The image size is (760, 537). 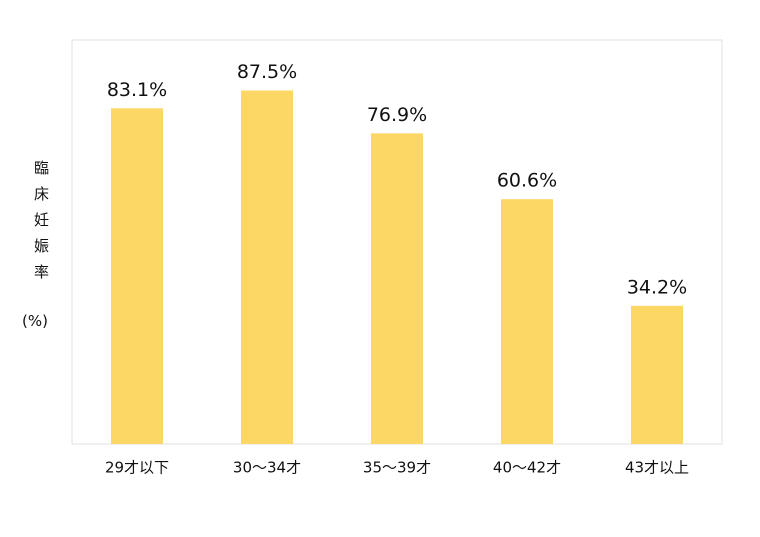 I want to click on value-label: 60.6%, so click(x=527, y=181).